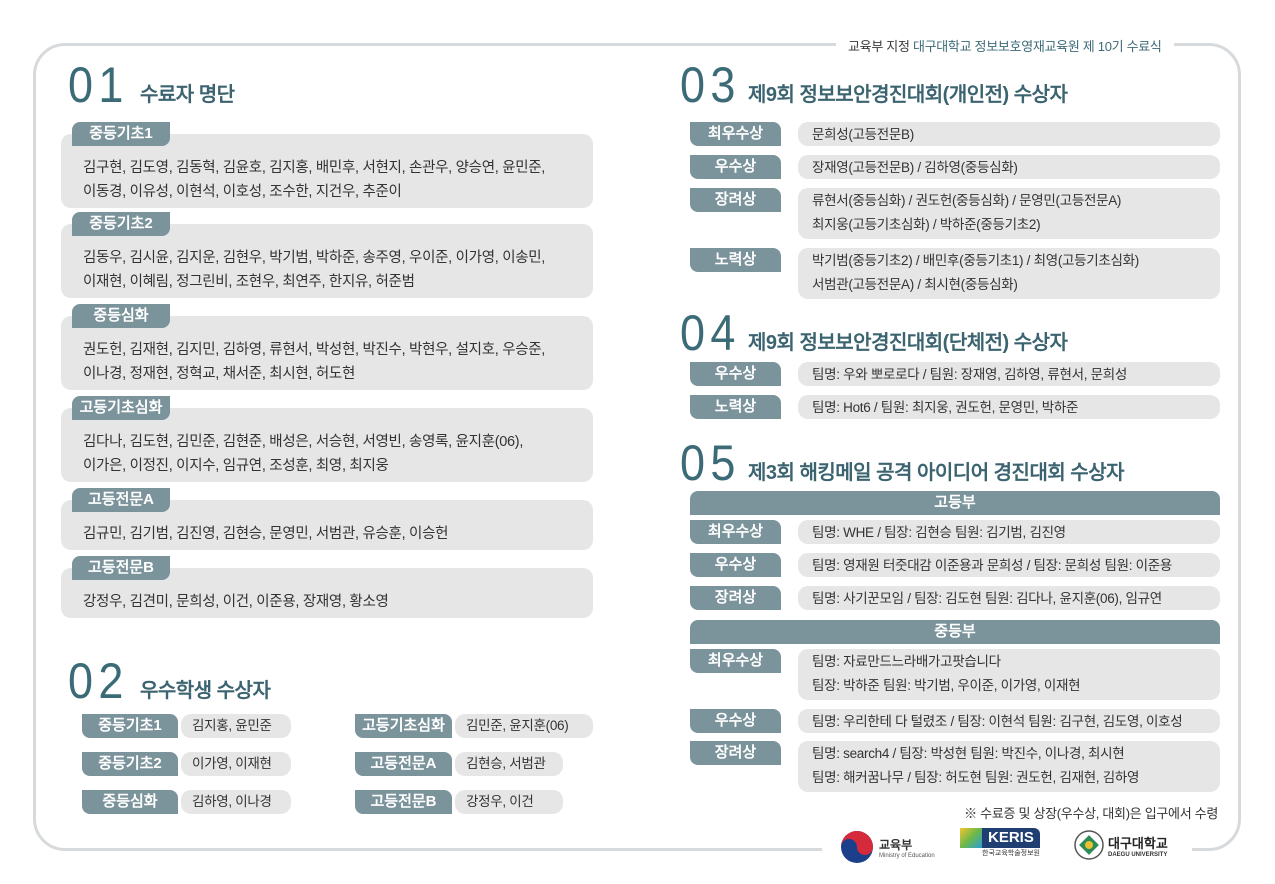 This screenshot has height=884, width=1275. What do you see at coordinates (403, 726) in the screenshot?
I see `award-class-label: 고등기초심화` at bounding box center [403, 726].